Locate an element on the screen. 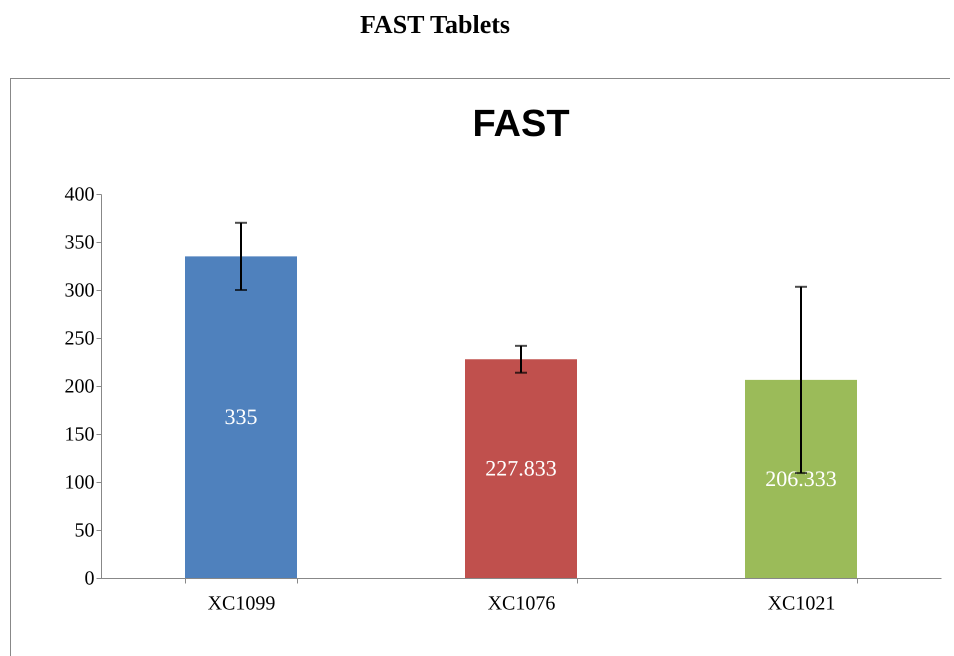 The height and width of the screenshot is (656, 954). data-label: 335 is located at coordinates (241, 417).